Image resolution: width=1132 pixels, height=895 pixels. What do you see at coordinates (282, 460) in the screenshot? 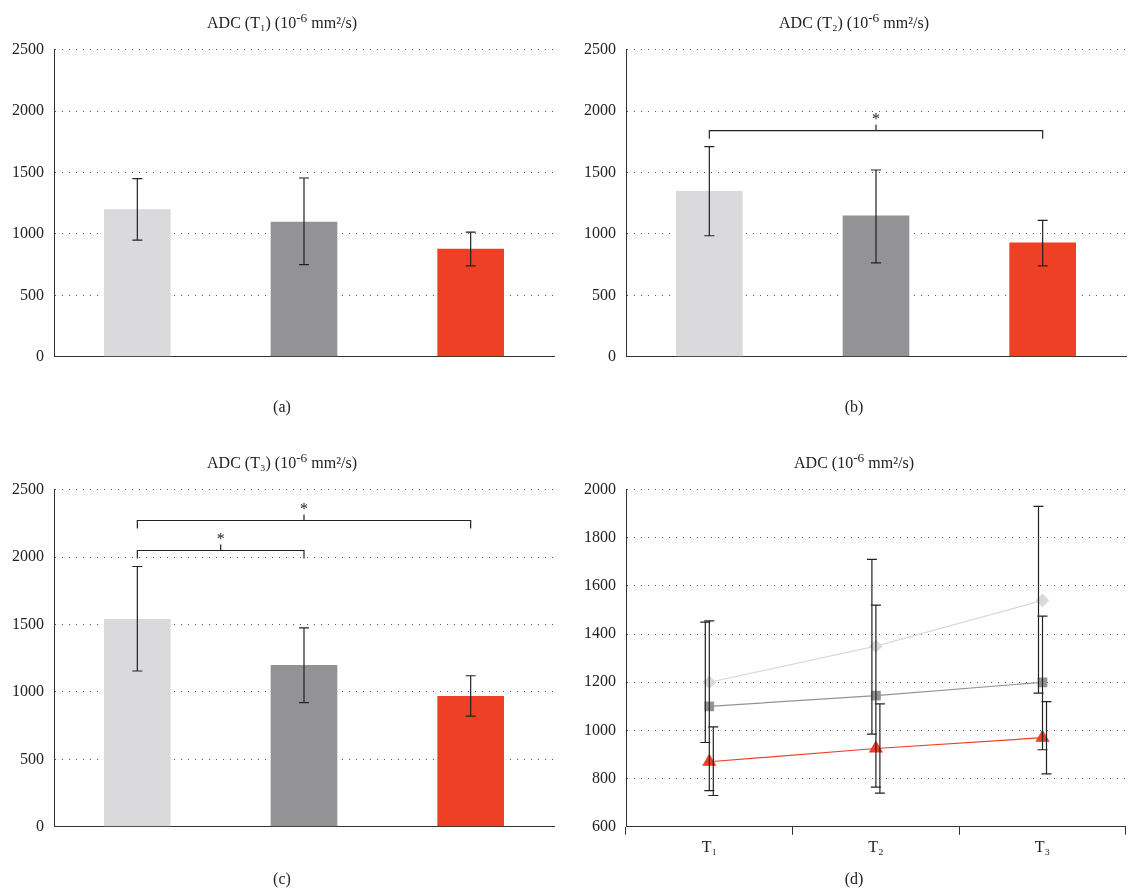
I see `chart-title: ADC (T₃) (10$^{-6}$ mm²/s)` at bounding box center [282, 460].